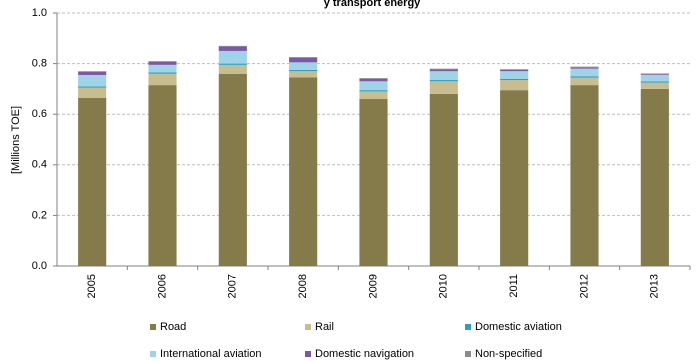 This screenshot has width=698, height=362. I want to click on x-tick-label: 2005, so click(92, 286).